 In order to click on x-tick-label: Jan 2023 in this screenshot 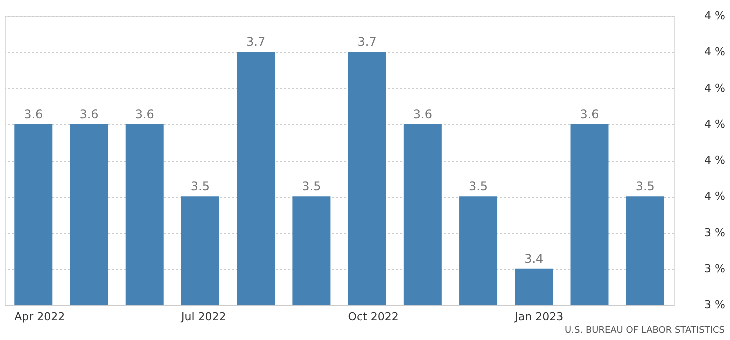, I will do `click(539, 317)`.